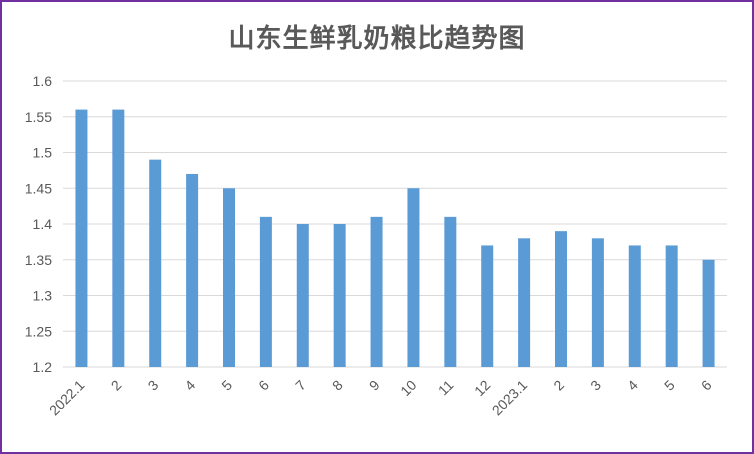 The image size is (754, 454). I want to click on x-tick-label: 10, so click(408, 388).